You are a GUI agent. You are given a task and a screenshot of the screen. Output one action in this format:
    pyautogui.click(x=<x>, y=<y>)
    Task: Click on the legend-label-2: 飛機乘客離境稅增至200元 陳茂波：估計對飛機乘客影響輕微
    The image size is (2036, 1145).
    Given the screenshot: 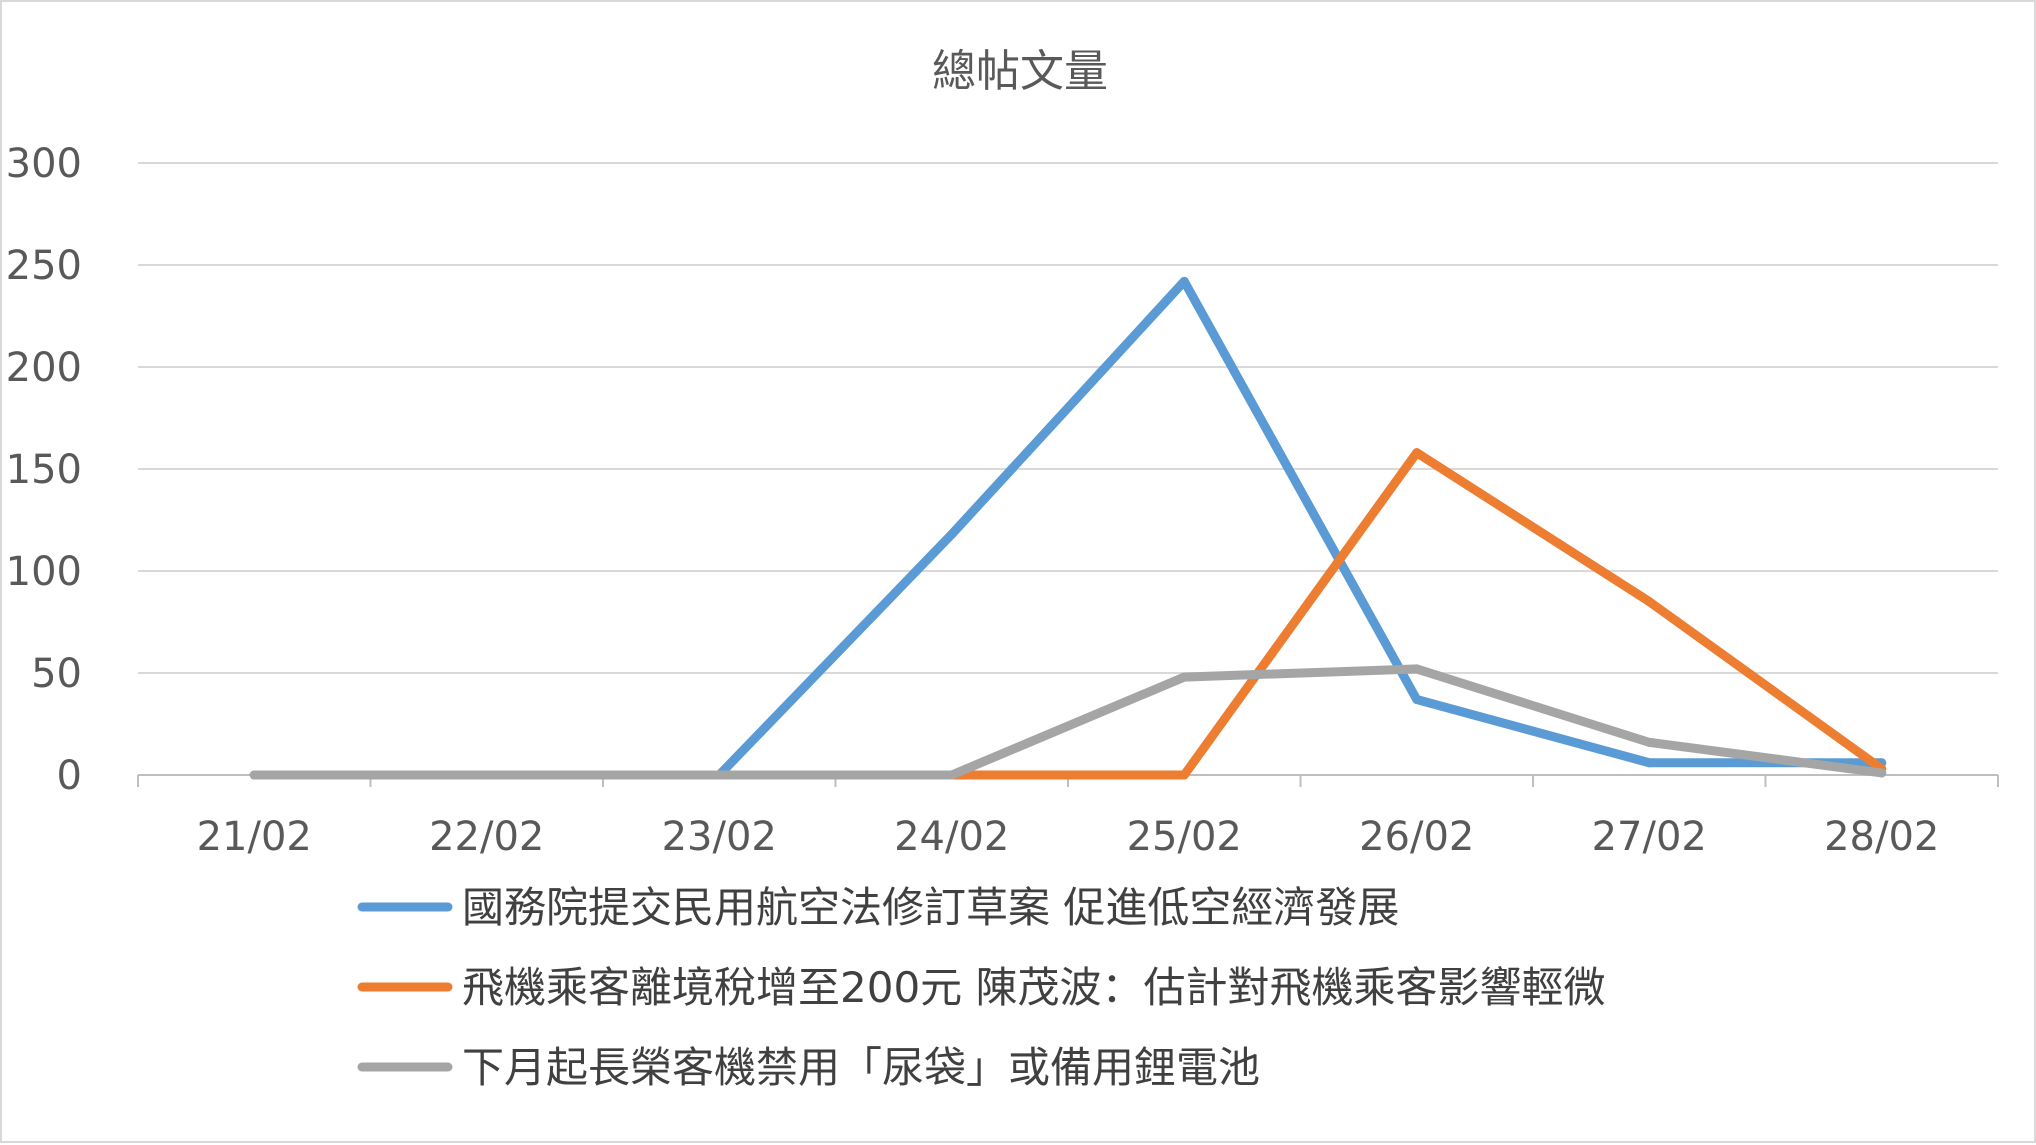 What is the action you would take?
    pyautogui.click(x=1034, y=987)
    